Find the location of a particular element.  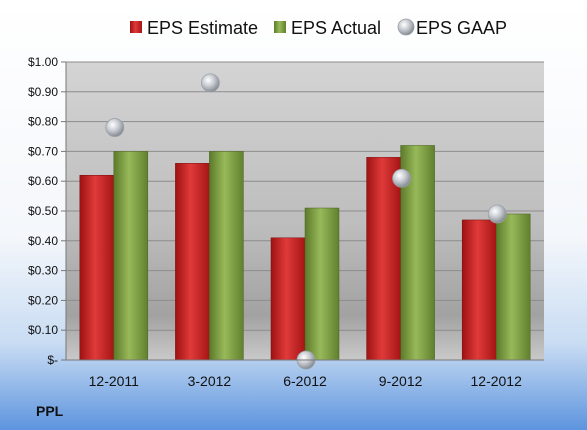

y-tick-label: $0.70 is located at coordinates (43, 151).